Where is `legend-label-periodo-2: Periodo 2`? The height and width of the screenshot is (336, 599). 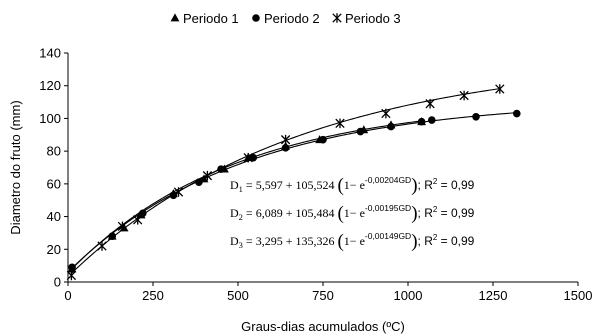 legend-label-periodo-2: Periodo 2 is located at coordinates (292, 18).